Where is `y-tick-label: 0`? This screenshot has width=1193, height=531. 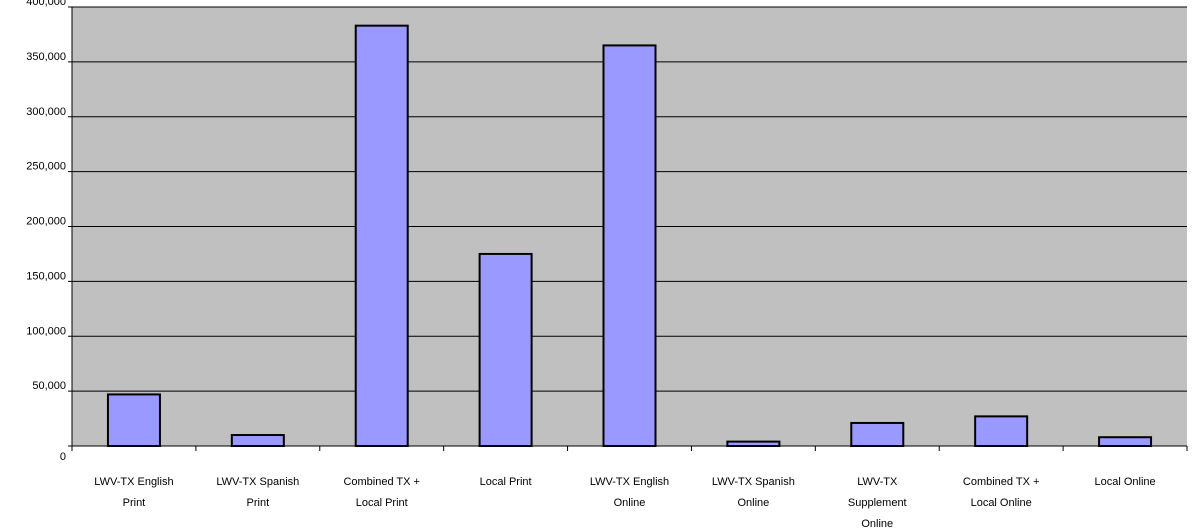 y-tick-label: 0 is located at coordinates (63, 457).